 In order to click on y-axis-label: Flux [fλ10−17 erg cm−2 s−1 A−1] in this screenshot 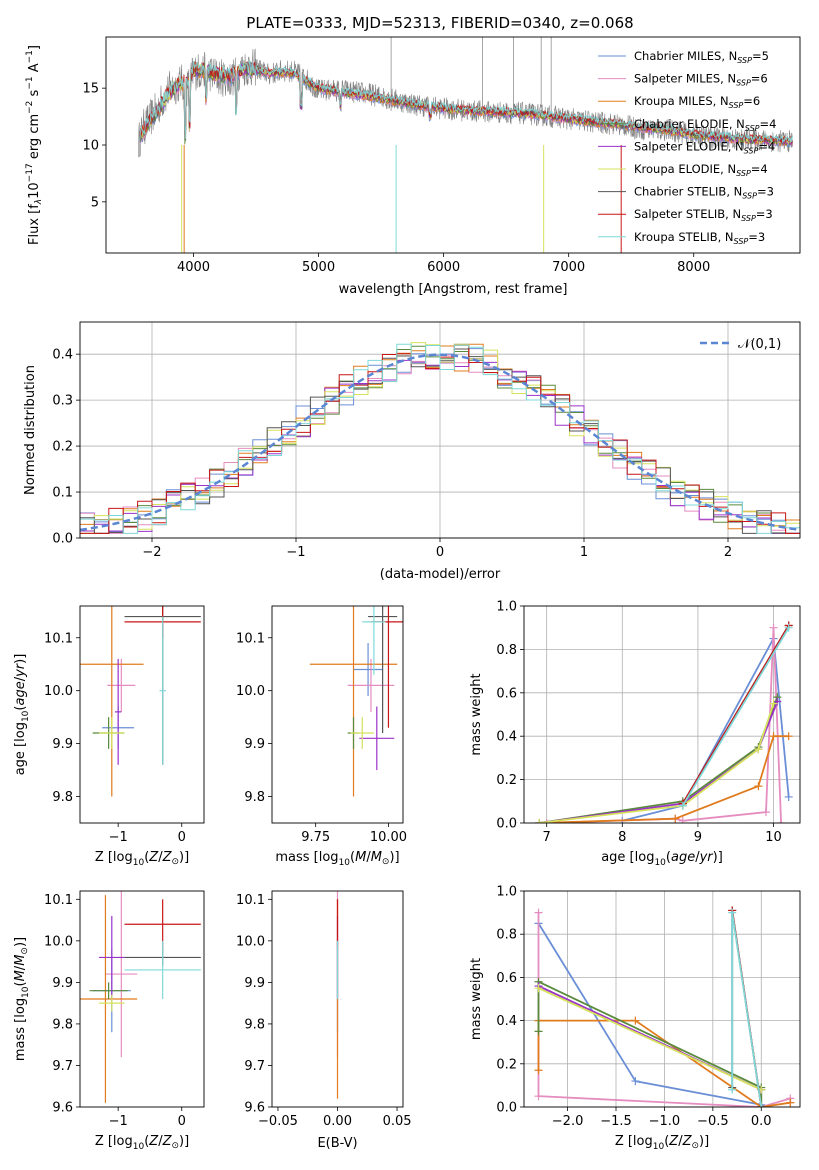, I will do `click(34, 145)`.